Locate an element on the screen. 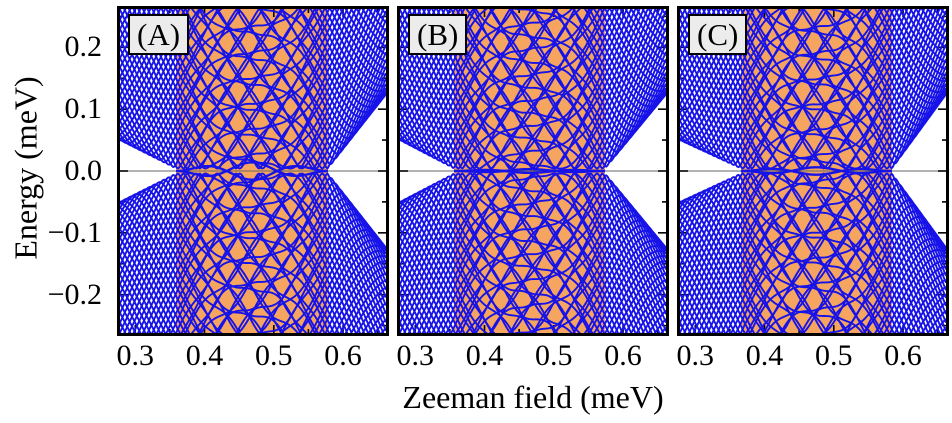 The width and height of the screenshot is (952, 423). panel-label-b: (B) is located at coordinates (438, 34).